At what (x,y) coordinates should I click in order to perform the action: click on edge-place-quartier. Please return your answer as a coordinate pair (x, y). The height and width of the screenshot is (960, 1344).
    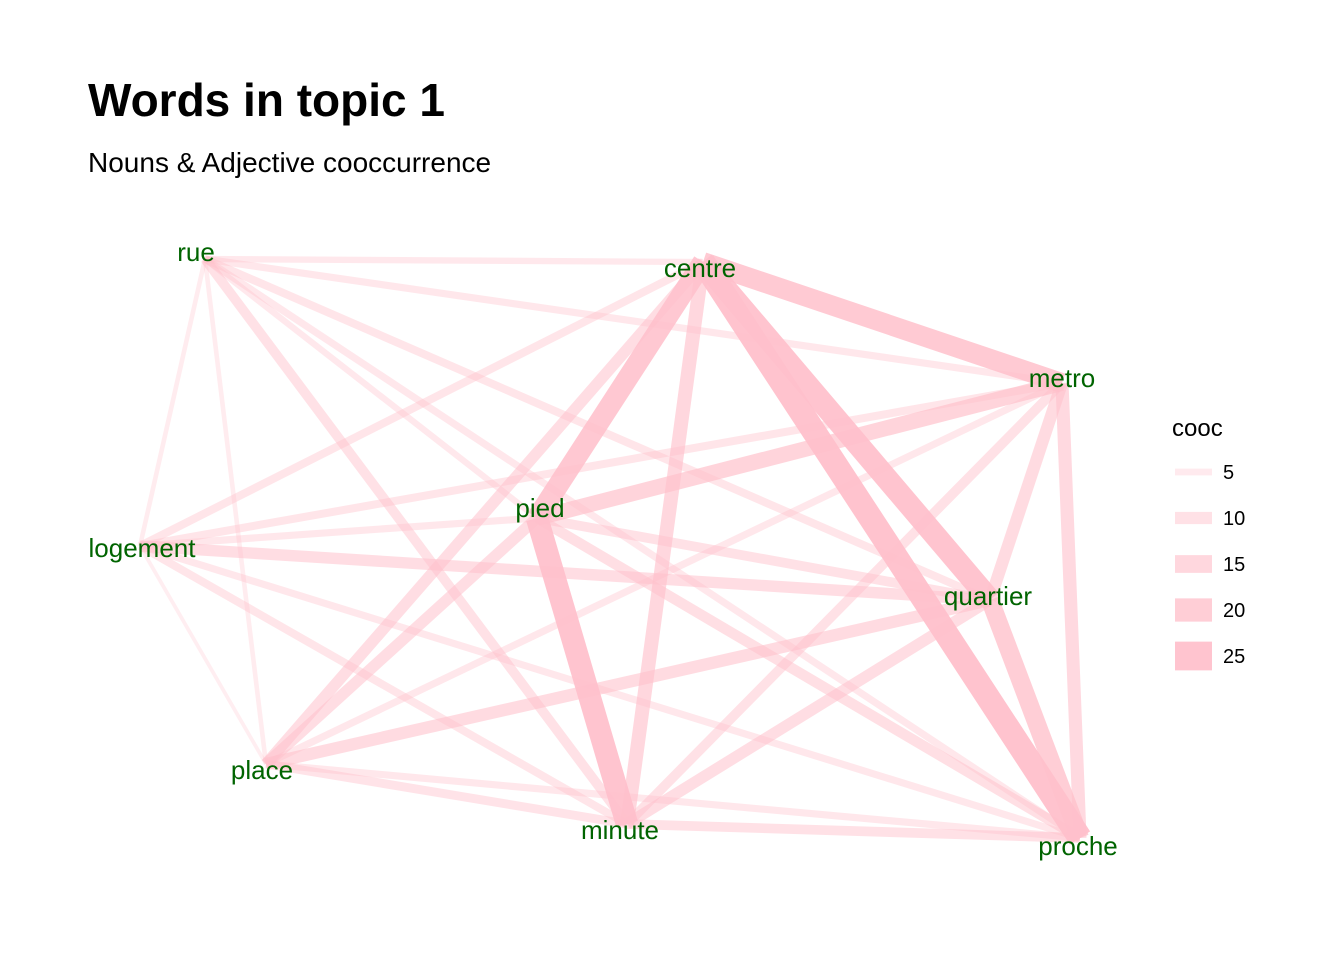
    Looking at the image, I should click on (628, 682).